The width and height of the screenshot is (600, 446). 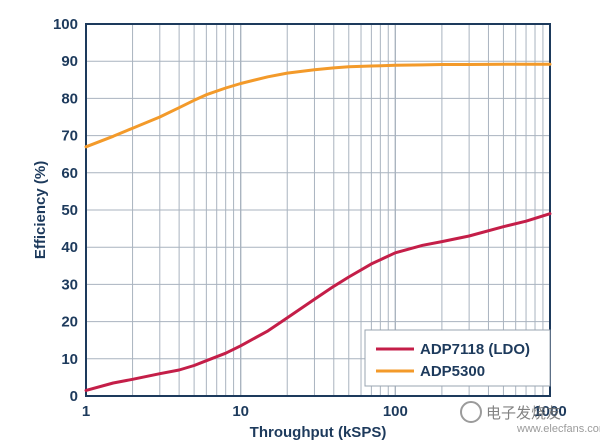 What do you see at coordinates (523, 413) in the screenshot?
I see `watermark-text: 电子发烧友` at bounding box center [523, 413].